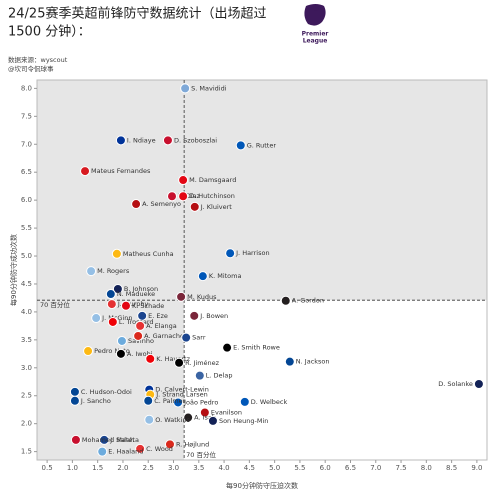 This screenshot has height=495, width=500. What do you see at coordinates (140, 354) in the screenshot?
I see `player-label: A. Iwobi` at bounding box center [140, 354].